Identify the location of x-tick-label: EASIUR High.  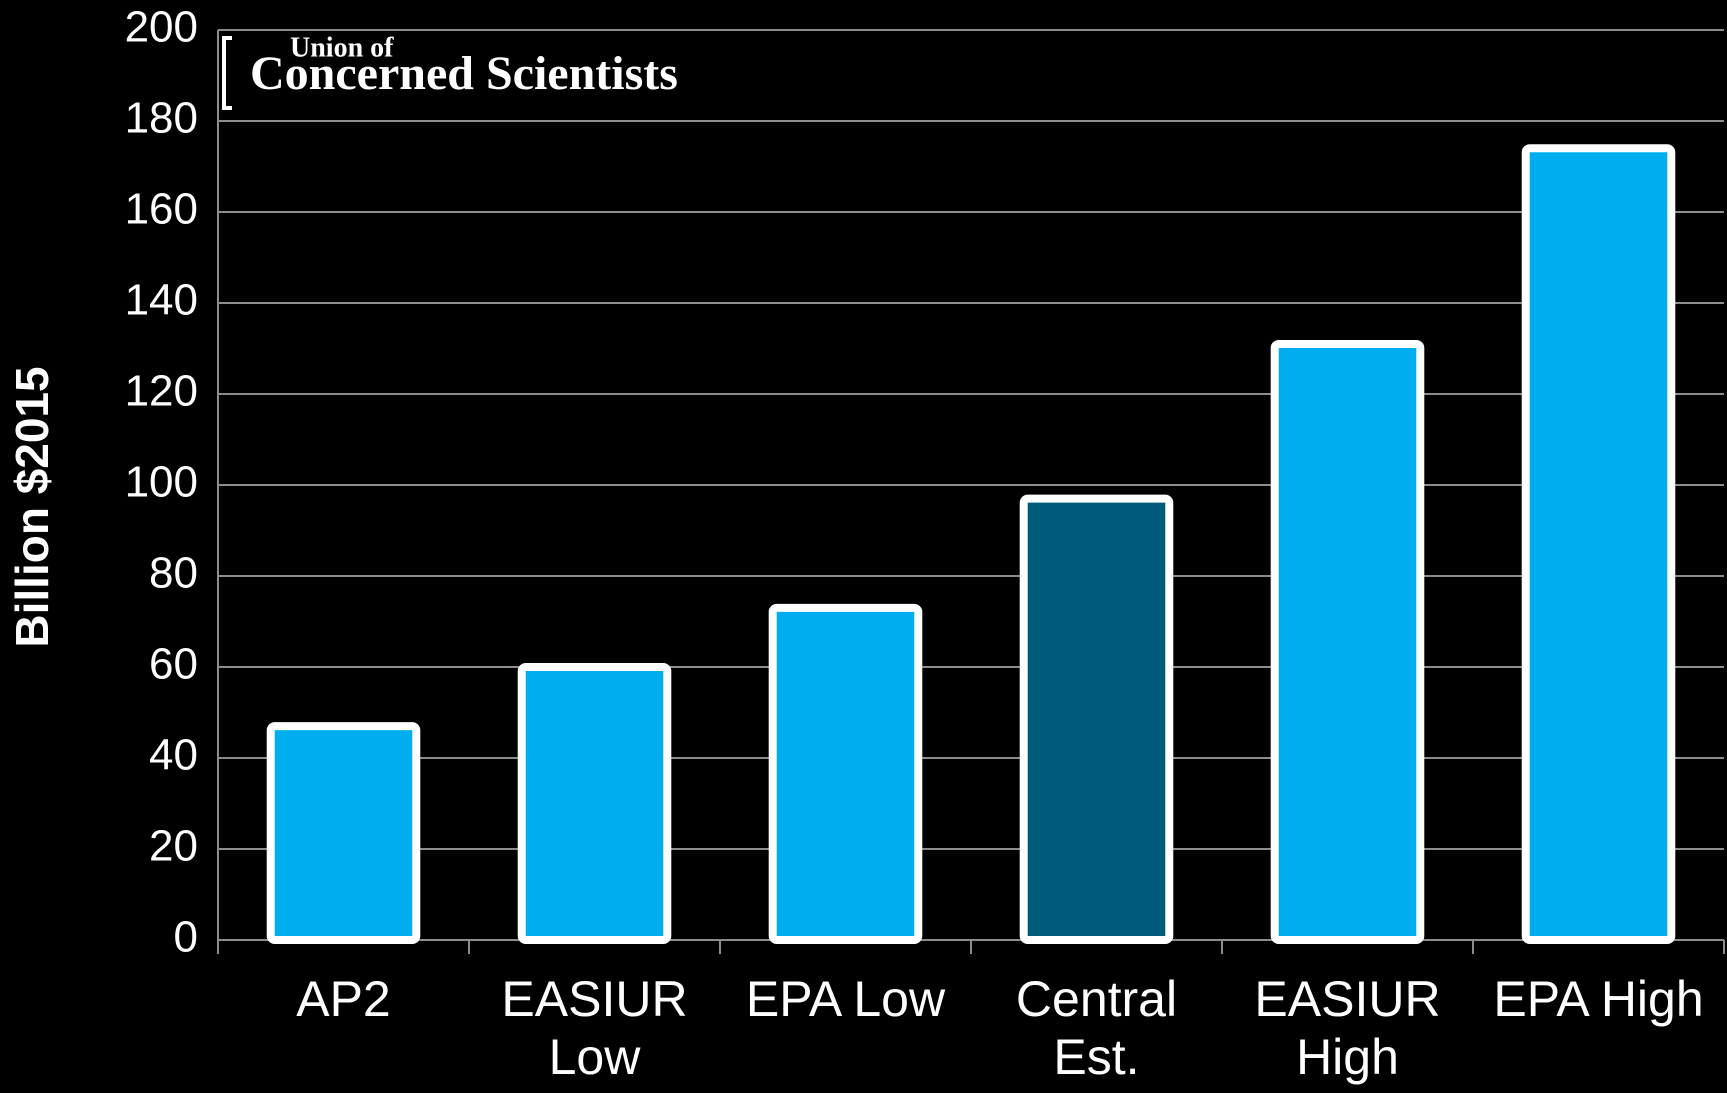
(1347, 1028).